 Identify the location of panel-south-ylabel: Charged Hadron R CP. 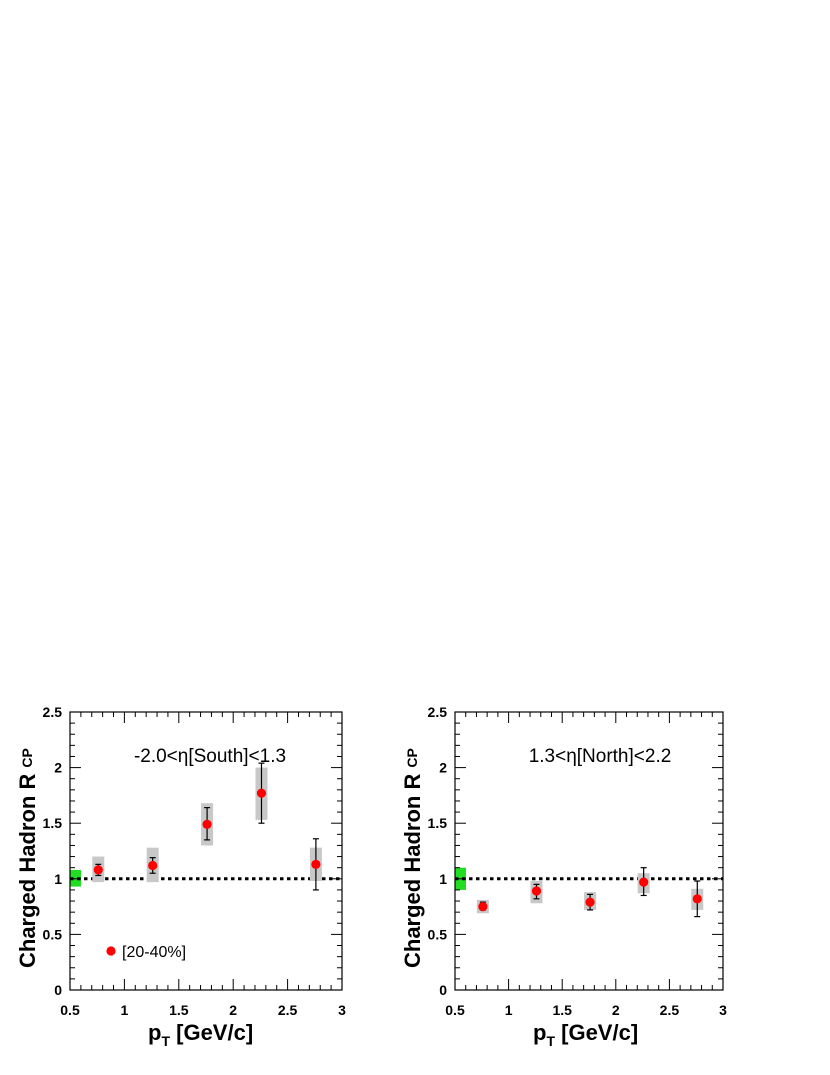
(27, 858).